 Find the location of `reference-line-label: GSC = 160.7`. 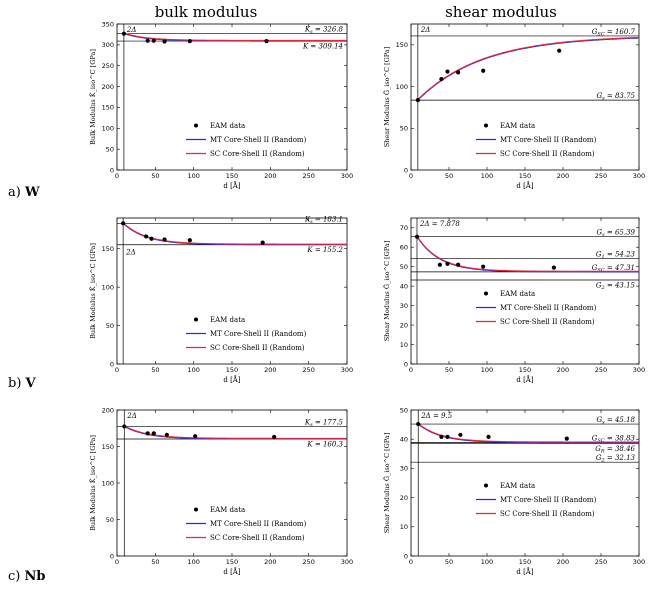

reference-line-label: GSC = 160.7 is located at coordinates (614, 33).